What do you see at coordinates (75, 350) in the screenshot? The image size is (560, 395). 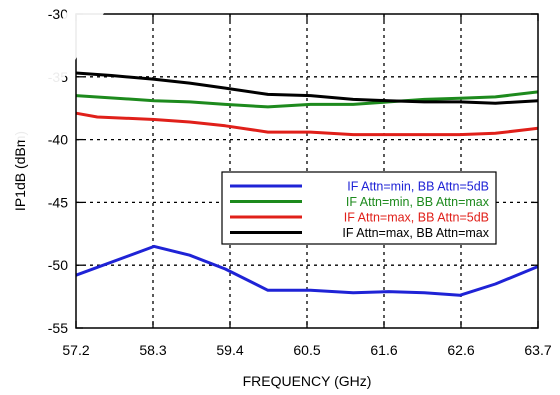 I see `x-tick-label: 57.2` at bounding box center [75, 350].